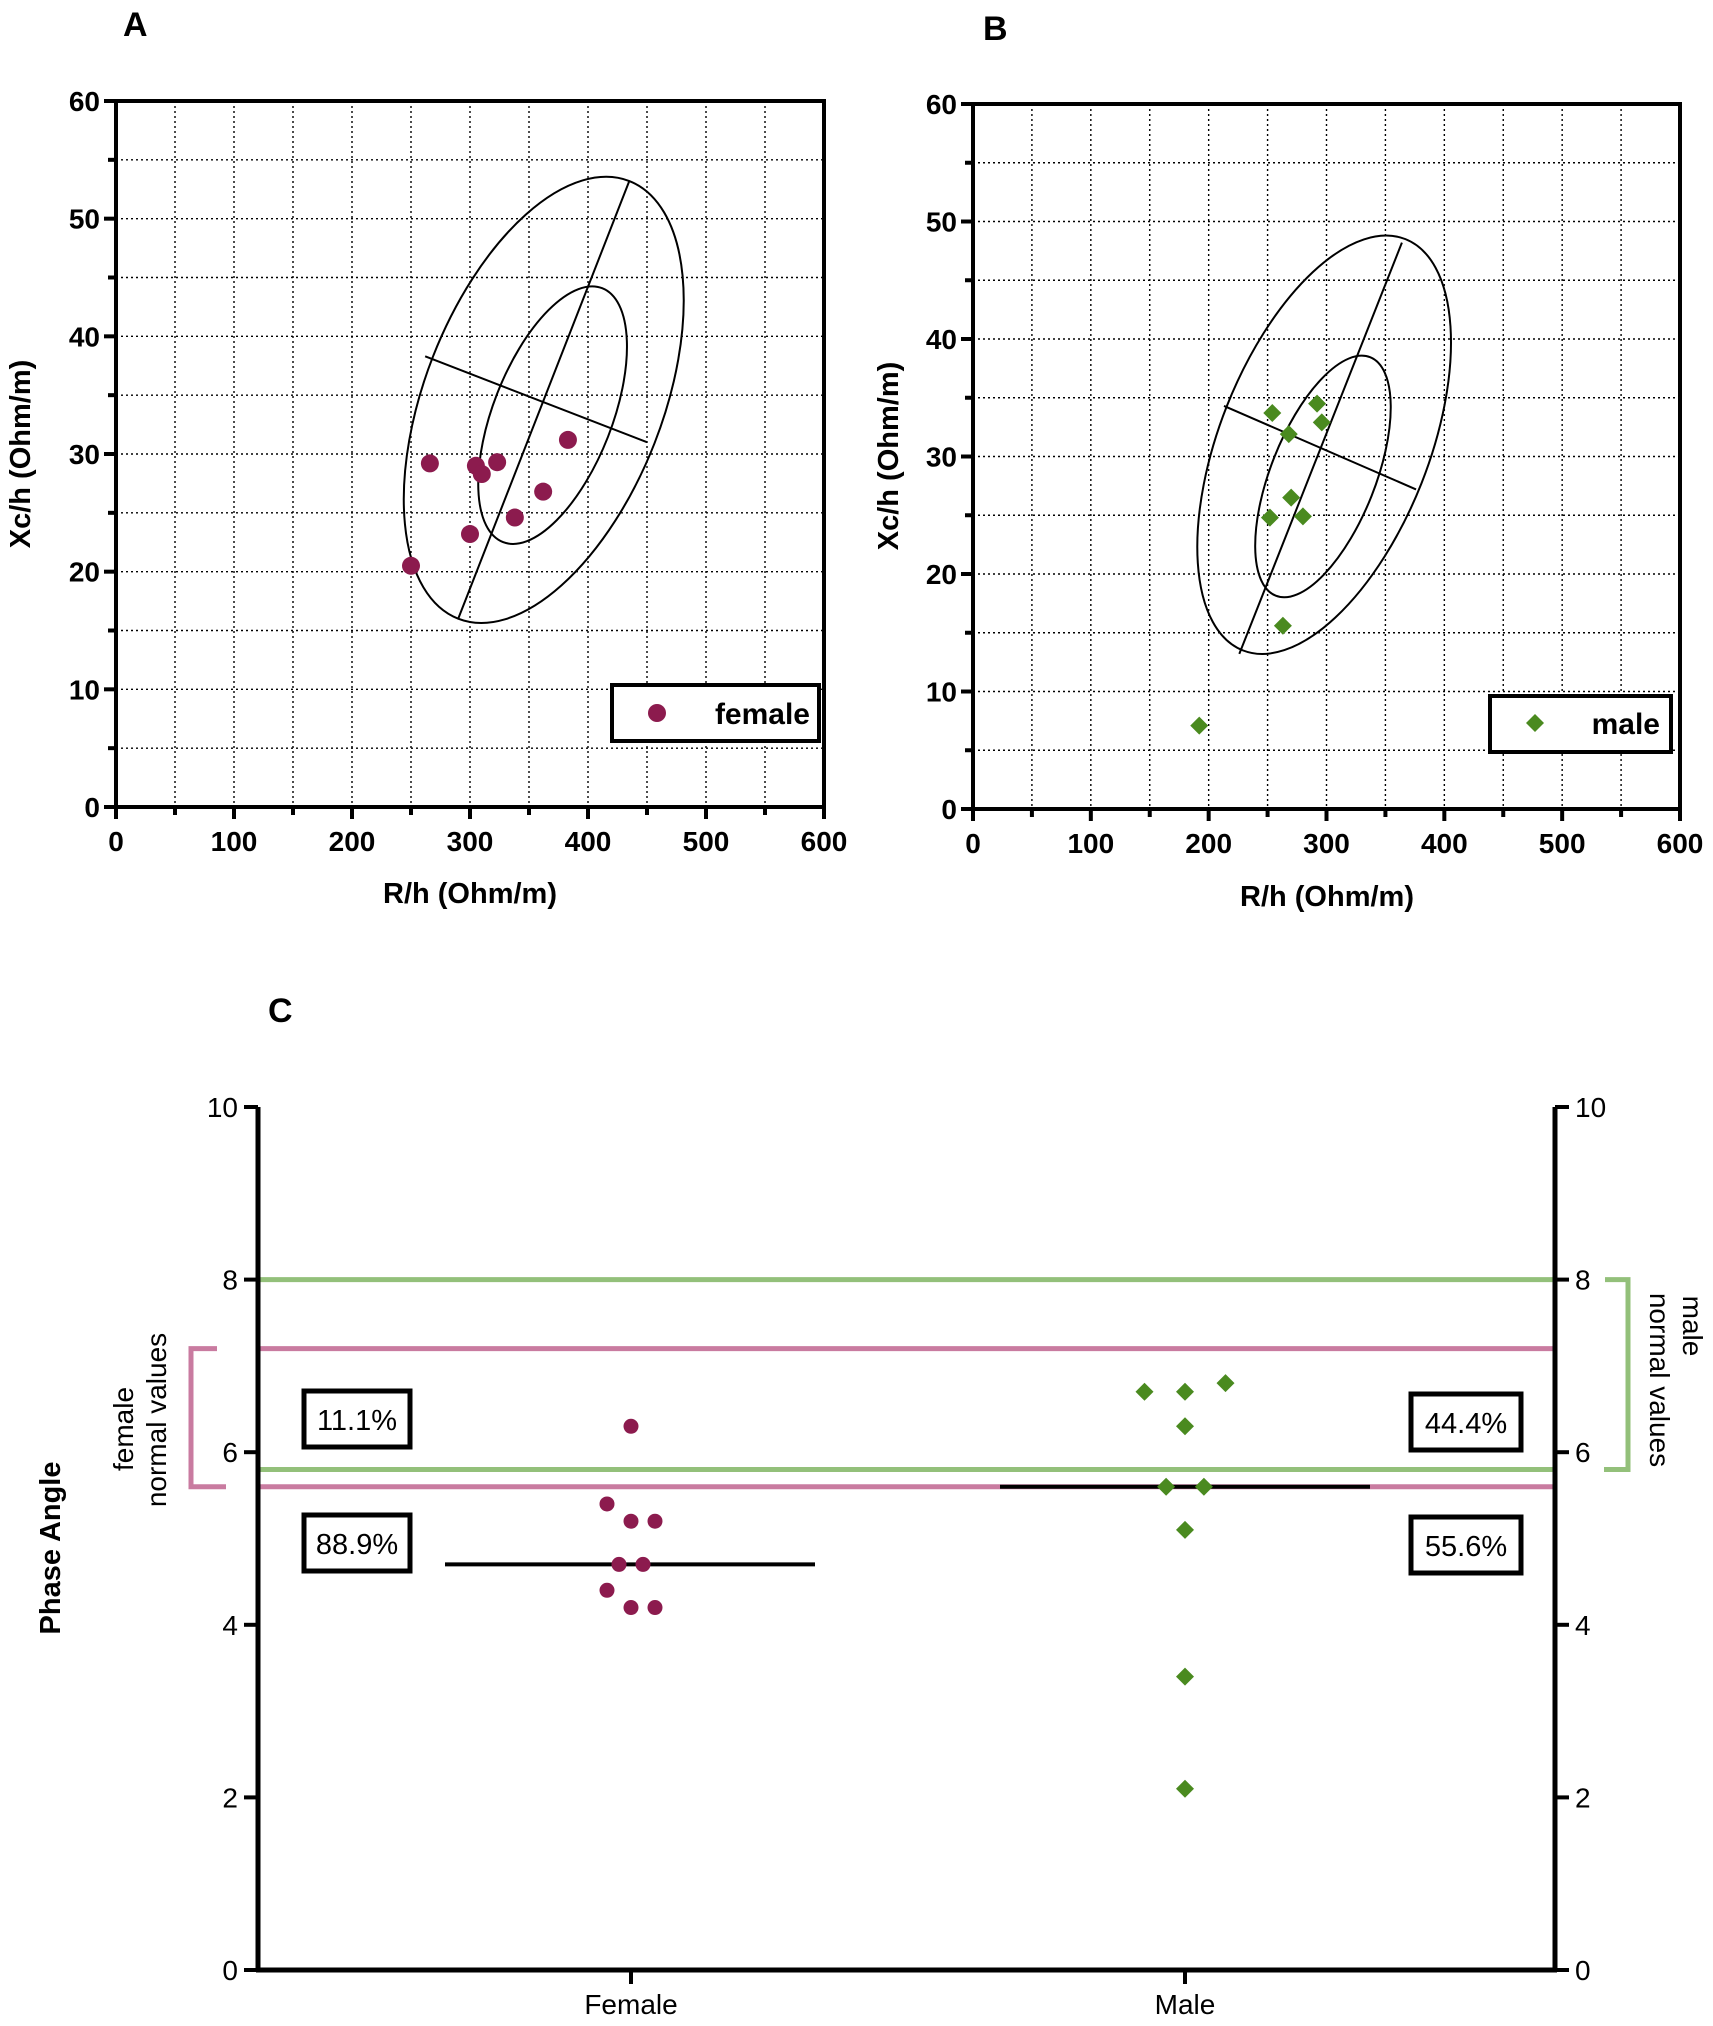 This screenshot has height=2026, width=1713. I want to click on panel-a-x-tick-label: 200, so click(352, 841).